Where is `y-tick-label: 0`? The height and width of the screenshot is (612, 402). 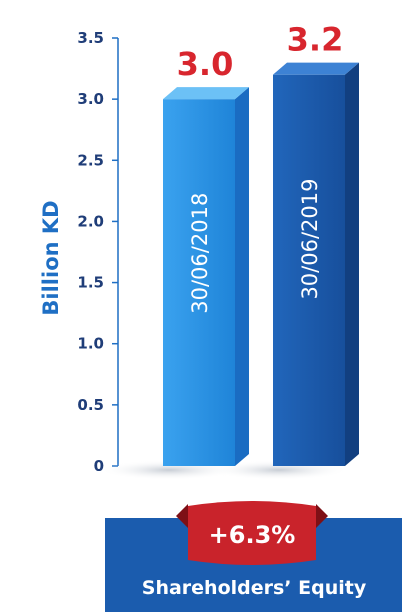 y-tick-label: 0 is located at coordinates (99, 466).